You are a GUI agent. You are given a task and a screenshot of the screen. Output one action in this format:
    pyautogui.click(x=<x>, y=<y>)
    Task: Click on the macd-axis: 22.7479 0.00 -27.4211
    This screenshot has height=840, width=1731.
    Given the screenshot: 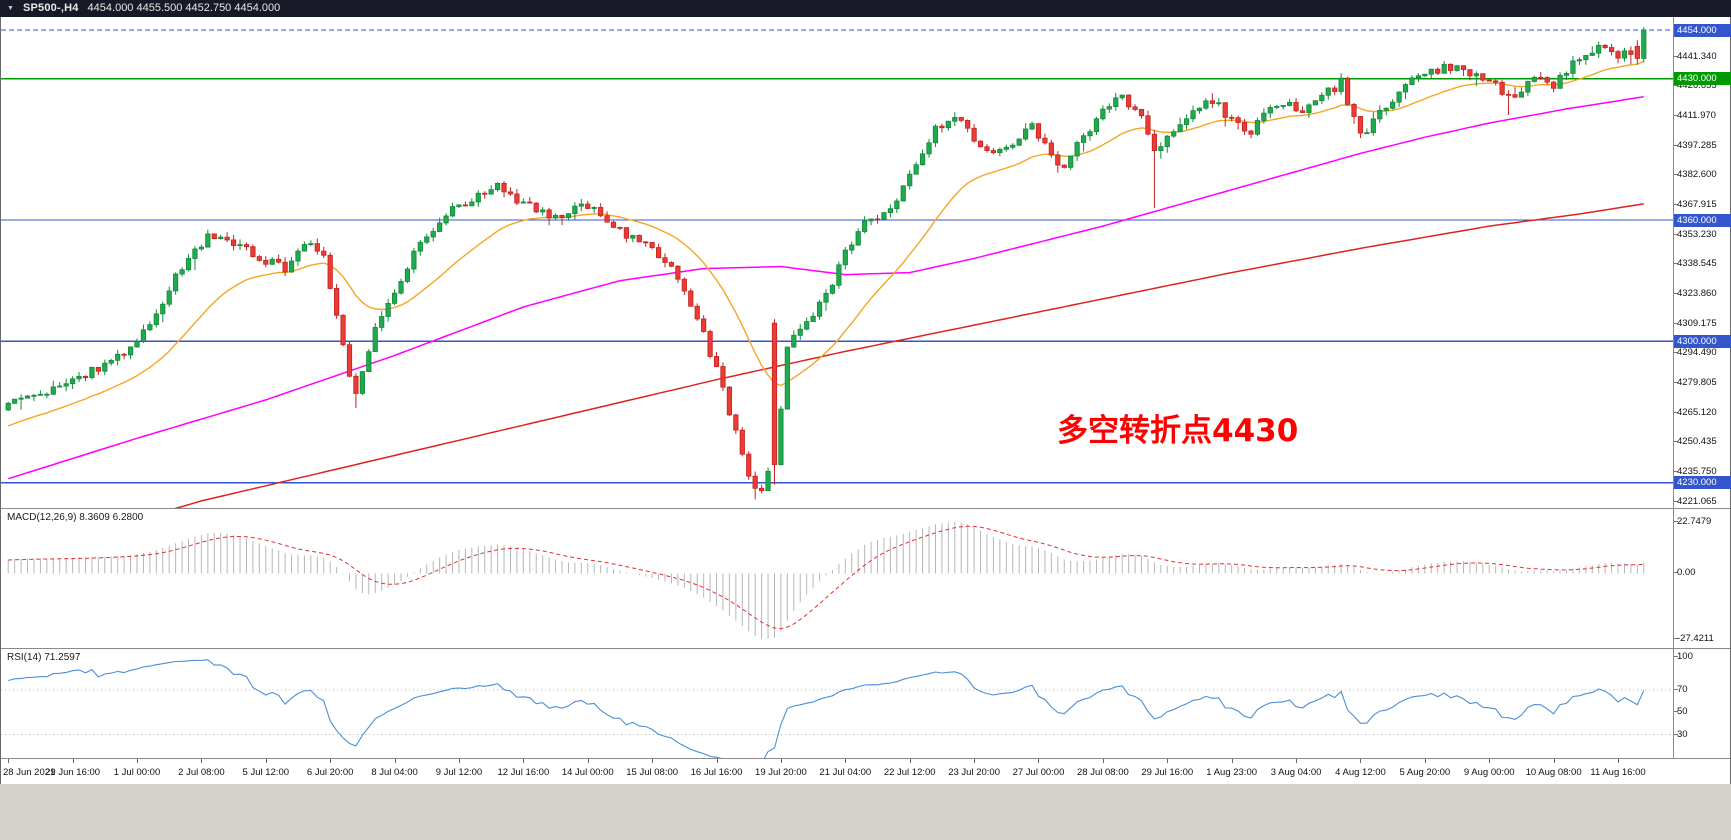 What is the action you would take?
    pyautogui.click(x=1701, y=578)
    